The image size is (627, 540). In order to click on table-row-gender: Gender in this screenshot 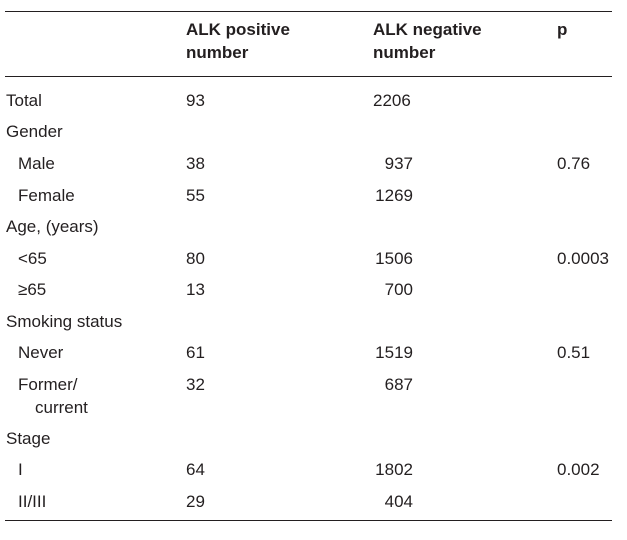, I will do `click(313, 136)`.